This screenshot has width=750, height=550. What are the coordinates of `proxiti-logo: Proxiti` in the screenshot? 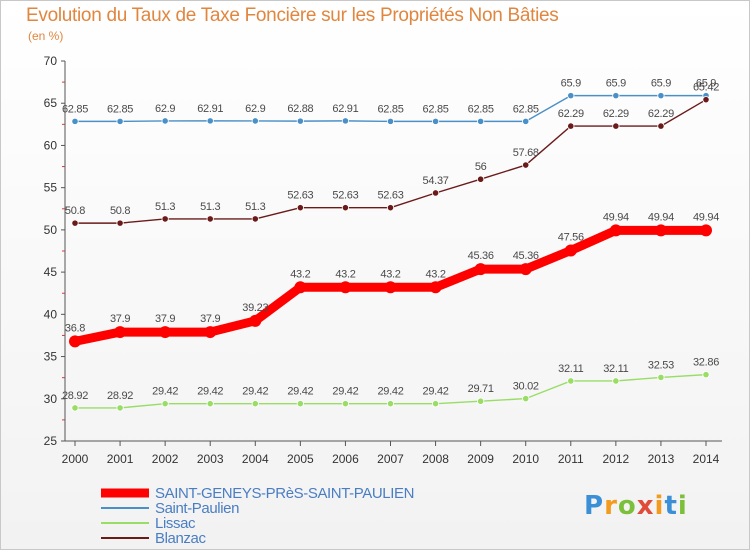 It's located at (636, 506).